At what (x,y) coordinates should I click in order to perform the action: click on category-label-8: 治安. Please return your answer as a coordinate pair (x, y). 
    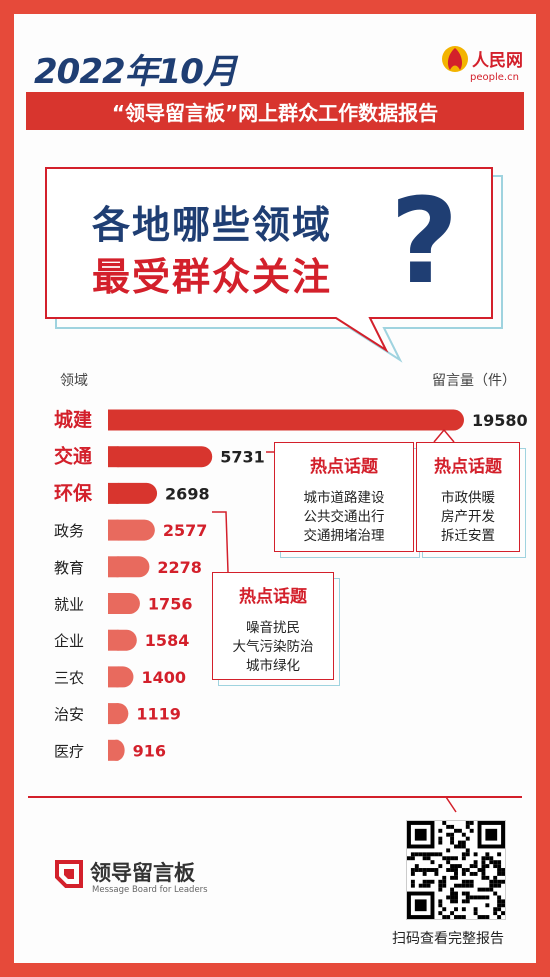
    Looking at the image, I should click on (69, 715).